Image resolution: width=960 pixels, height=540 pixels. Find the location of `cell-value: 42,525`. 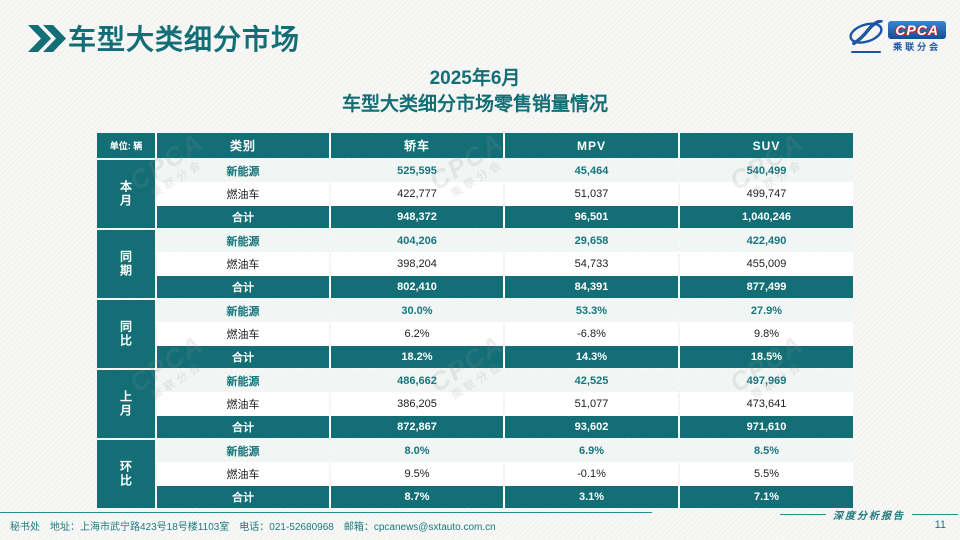

cell-value: 42,525 is located at coordinates (591, 381).